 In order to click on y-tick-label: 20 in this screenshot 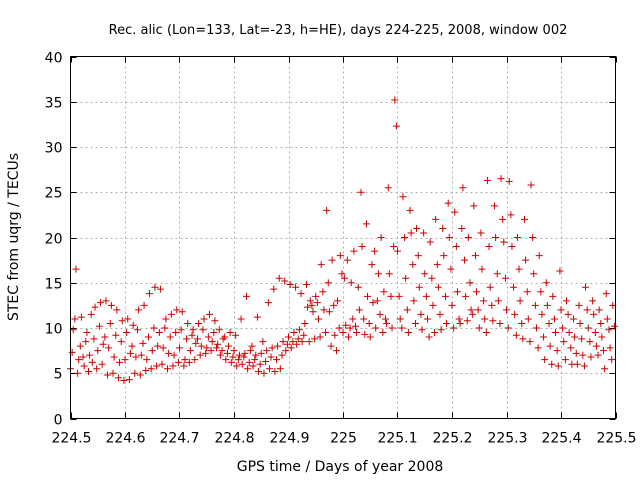, I will do `click(54, 240)`.